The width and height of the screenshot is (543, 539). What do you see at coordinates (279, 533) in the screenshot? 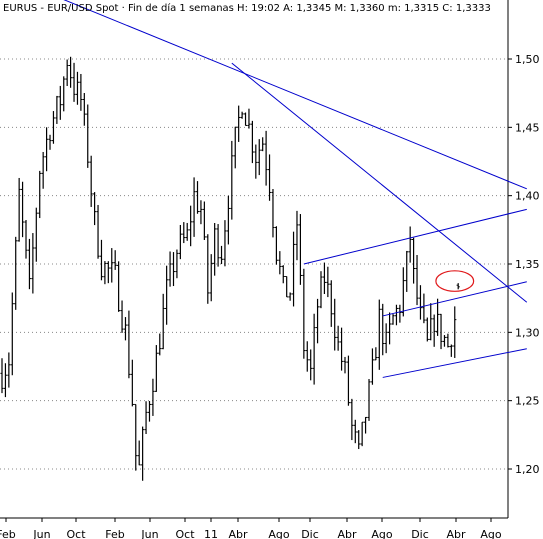
I see `x-tick-label: Ago` at bounding box center [279, 533].